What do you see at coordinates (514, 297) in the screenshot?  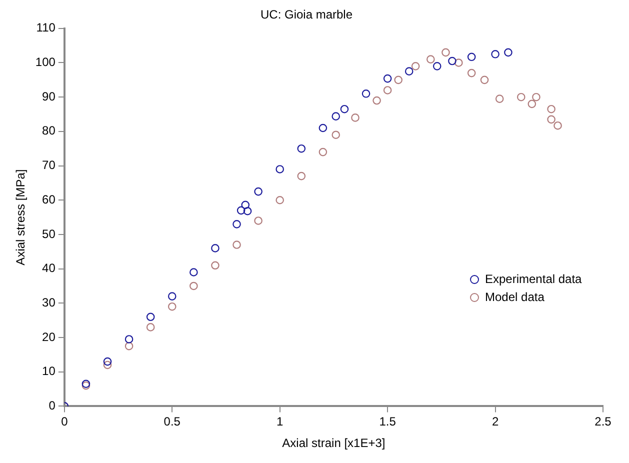 I see `legend-label: Model data` at bounding box center [514, 297].